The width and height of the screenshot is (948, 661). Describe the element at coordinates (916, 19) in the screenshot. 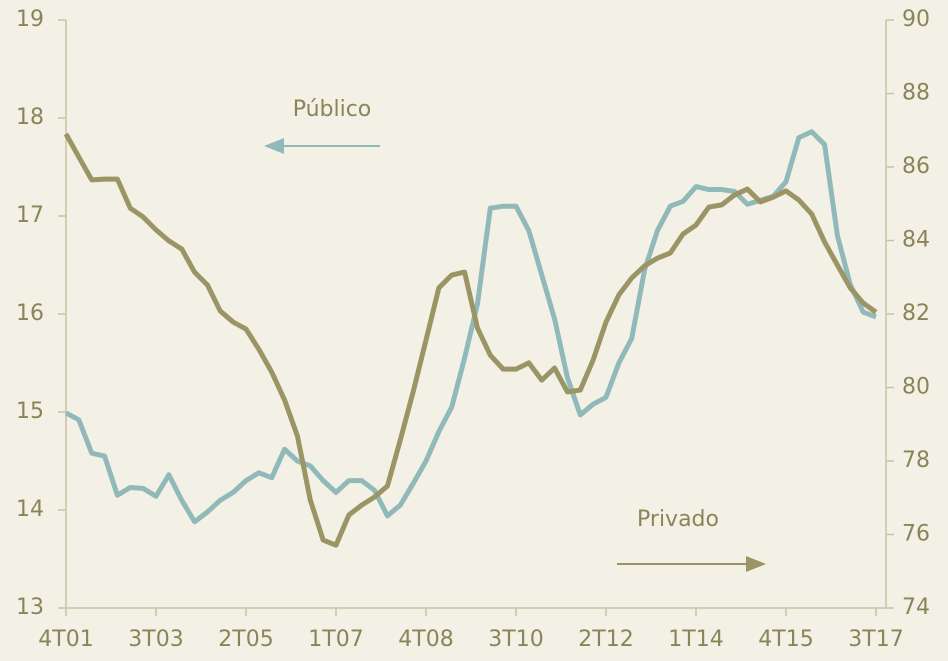

I see `y2-tick-label: 90` at that location.